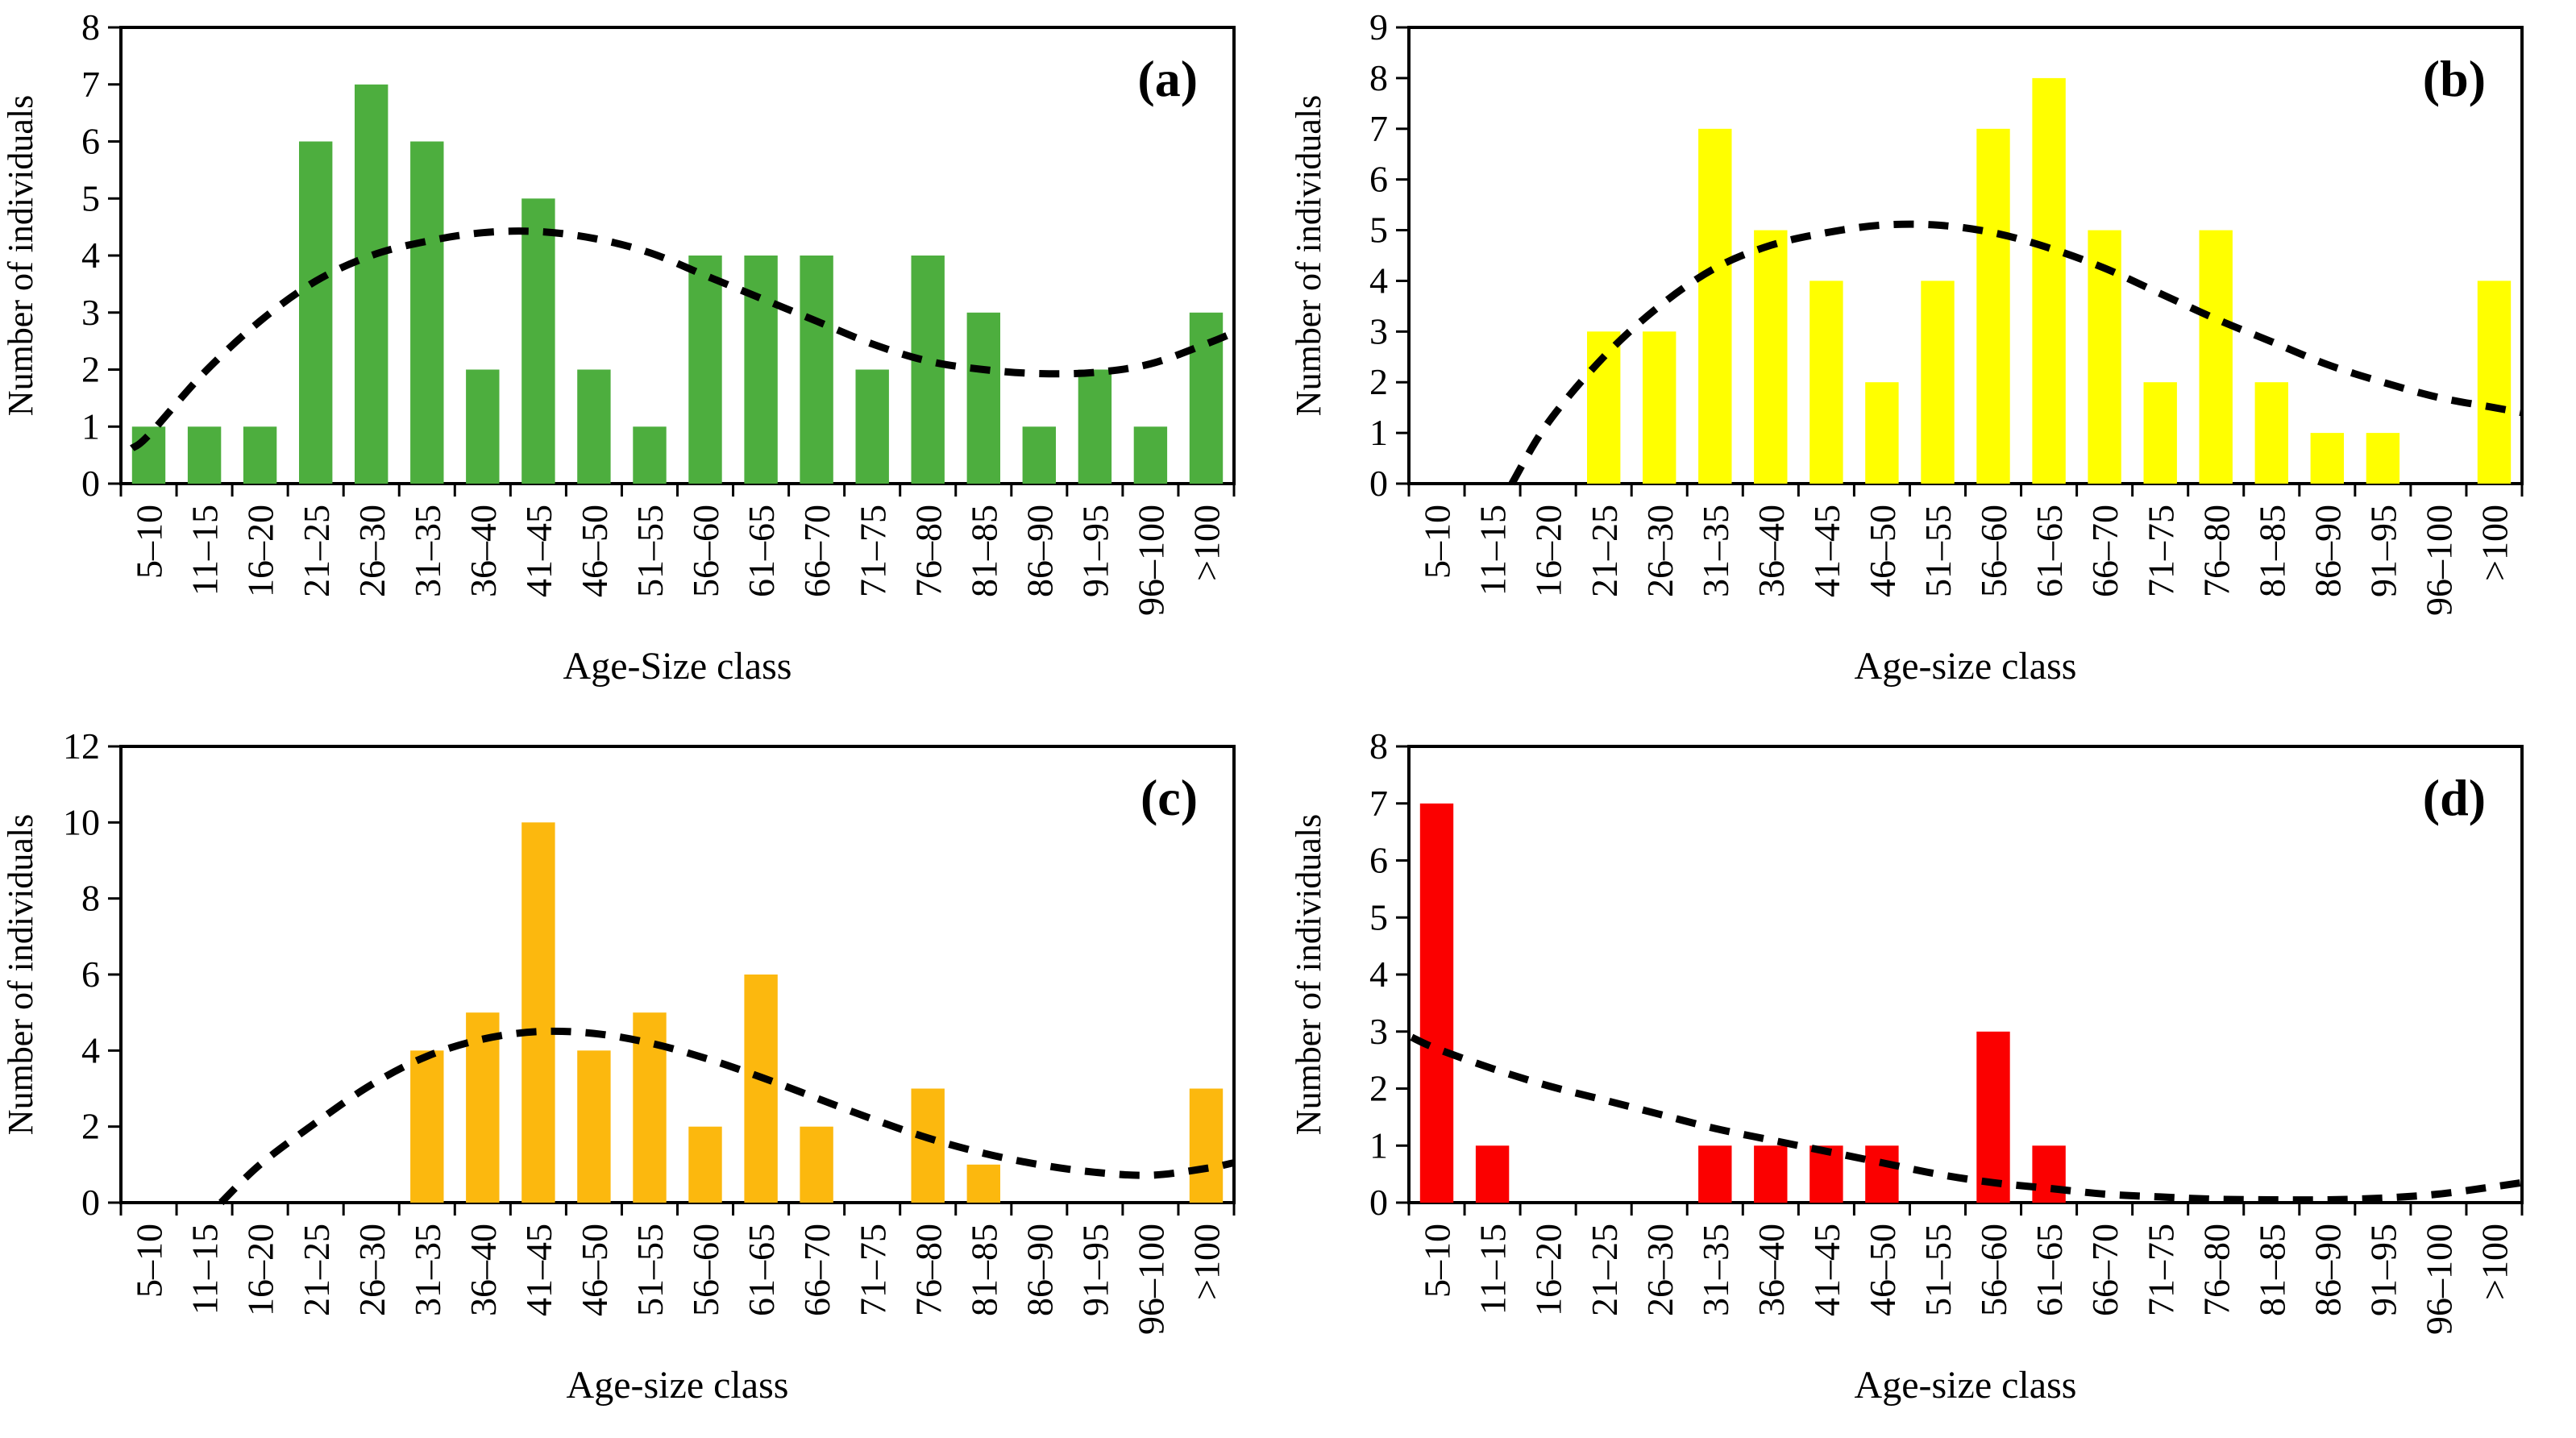  Describe the element at coordinates (1771, 551) in the screenshot. I see `x-tick-label: 36–40` at that location.